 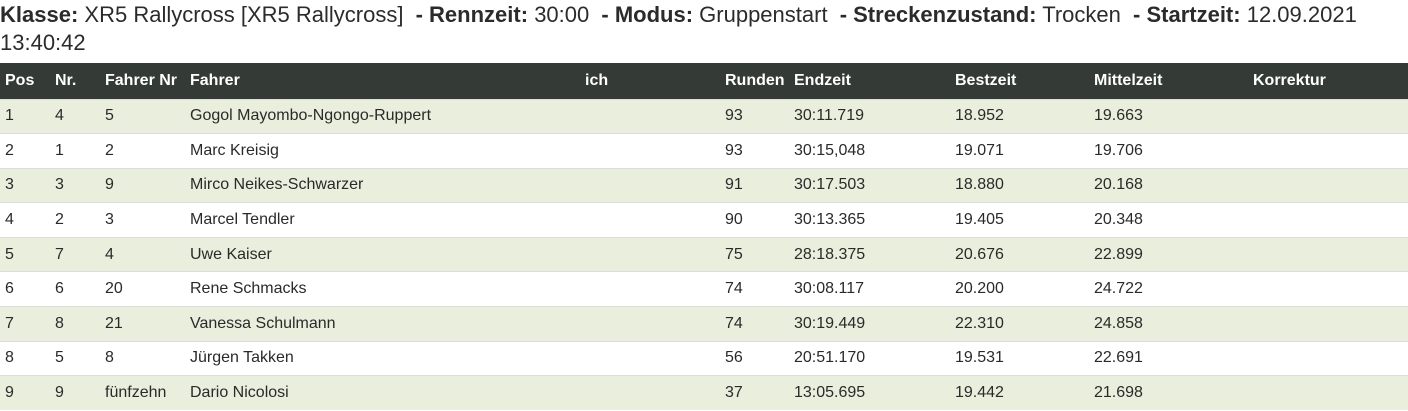 What do you see at coordinates (9, 358) in the screenshot?
I see `cell-pos: 8` at bounding box center [9, 358].